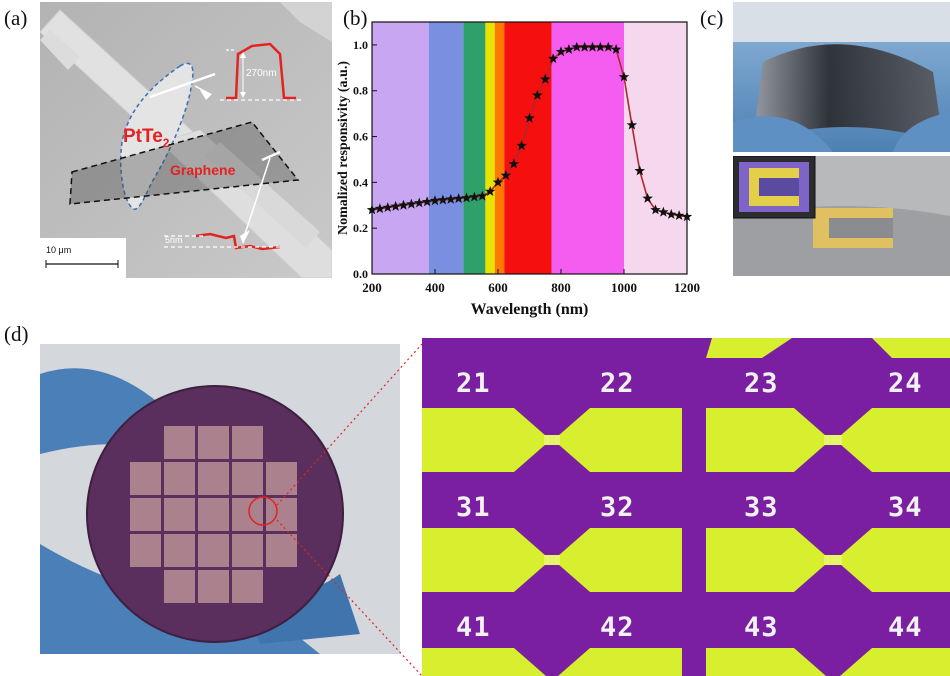  I want to click on panel-label-c: (c), so click(712, 18).